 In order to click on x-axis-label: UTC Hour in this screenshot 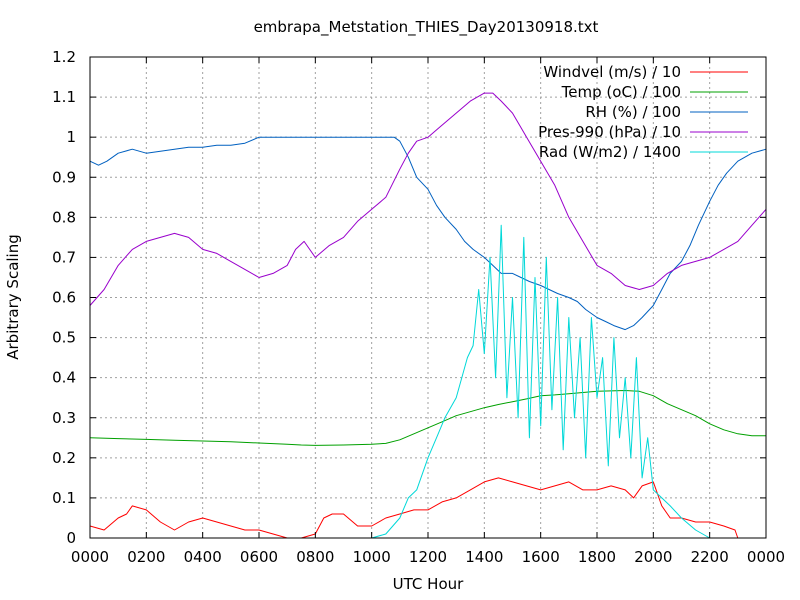, I will do `click(428, 584)`.